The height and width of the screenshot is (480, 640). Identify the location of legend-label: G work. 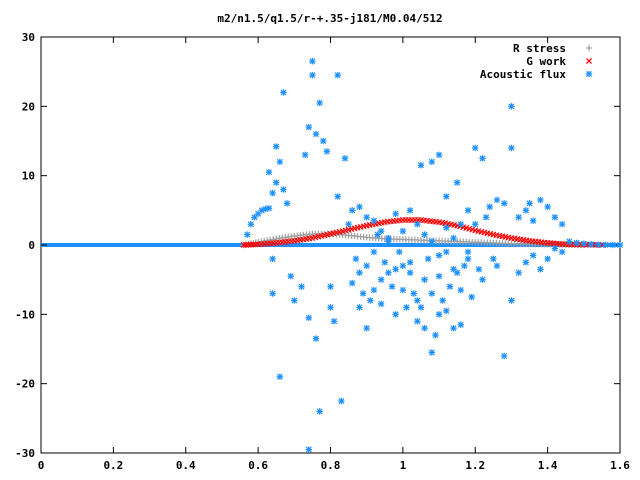
(546, 61).